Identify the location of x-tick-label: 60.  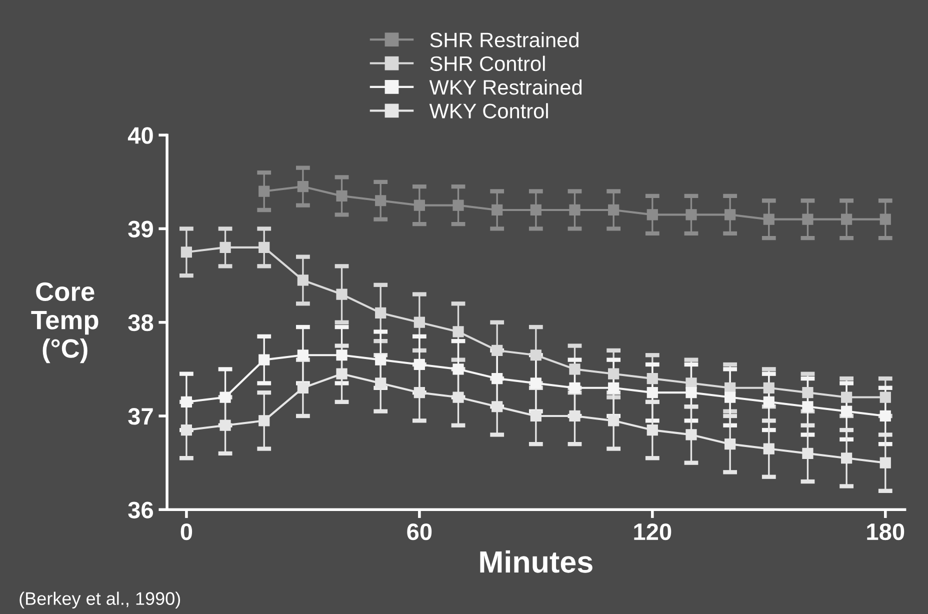
(419, 531).